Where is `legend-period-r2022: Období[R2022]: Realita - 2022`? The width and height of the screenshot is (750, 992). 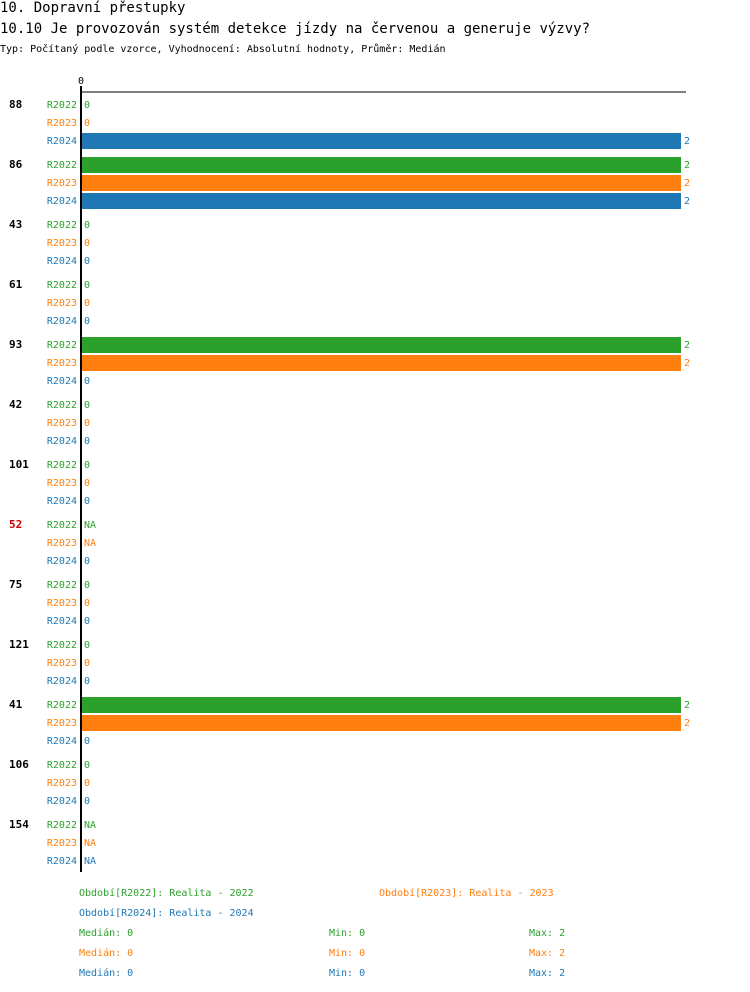
legend-period-r2022: Období[R2022]: Realita - 2022 is located at coordinates (166, 893).